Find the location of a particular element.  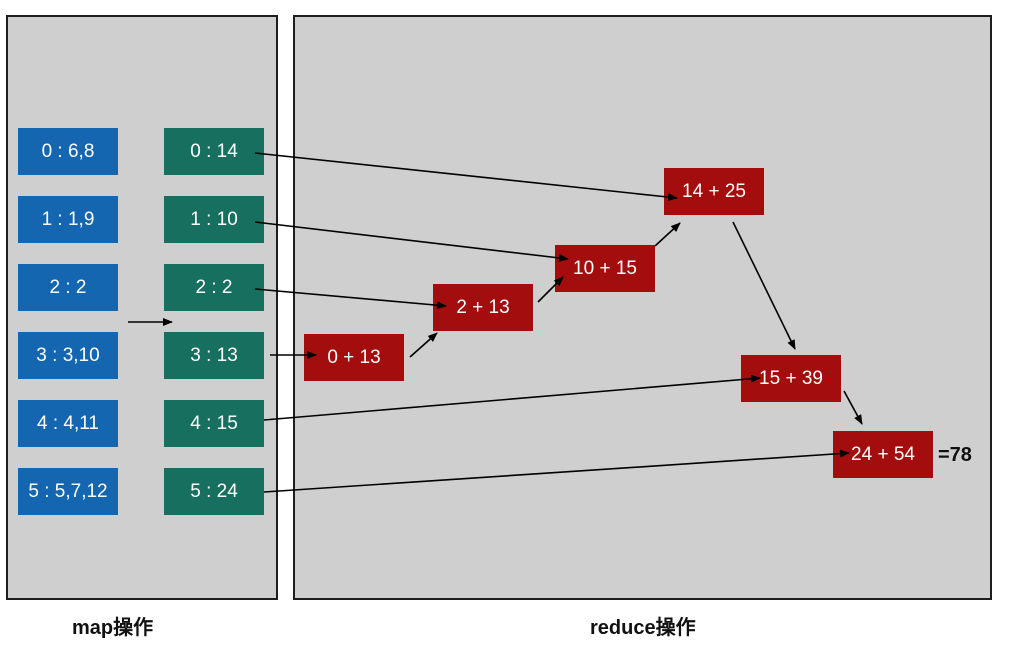

reduce-step-box: 24 + 54 is located at coordinates (883, 454).